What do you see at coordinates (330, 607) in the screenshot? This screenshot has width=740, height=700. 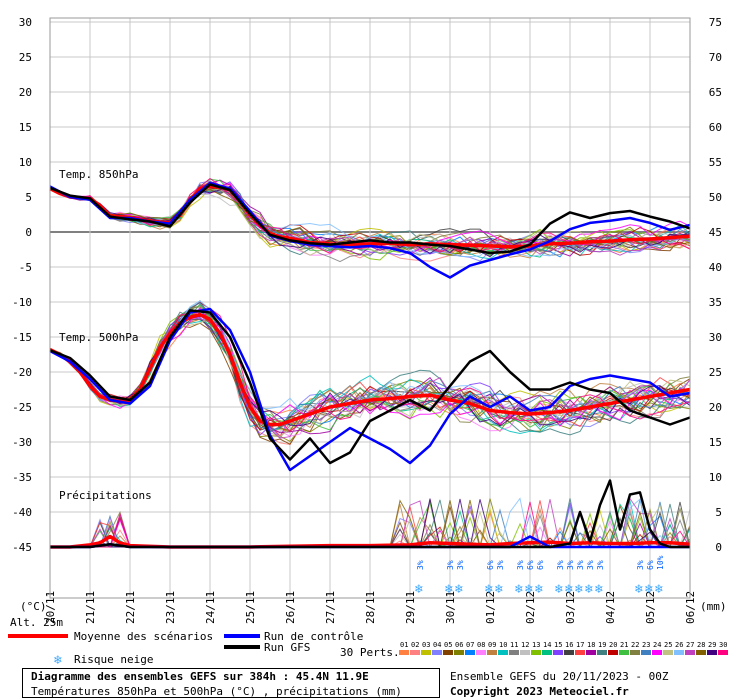 I see `x-tick-label: 27/11` at bounding box center [330, 607].